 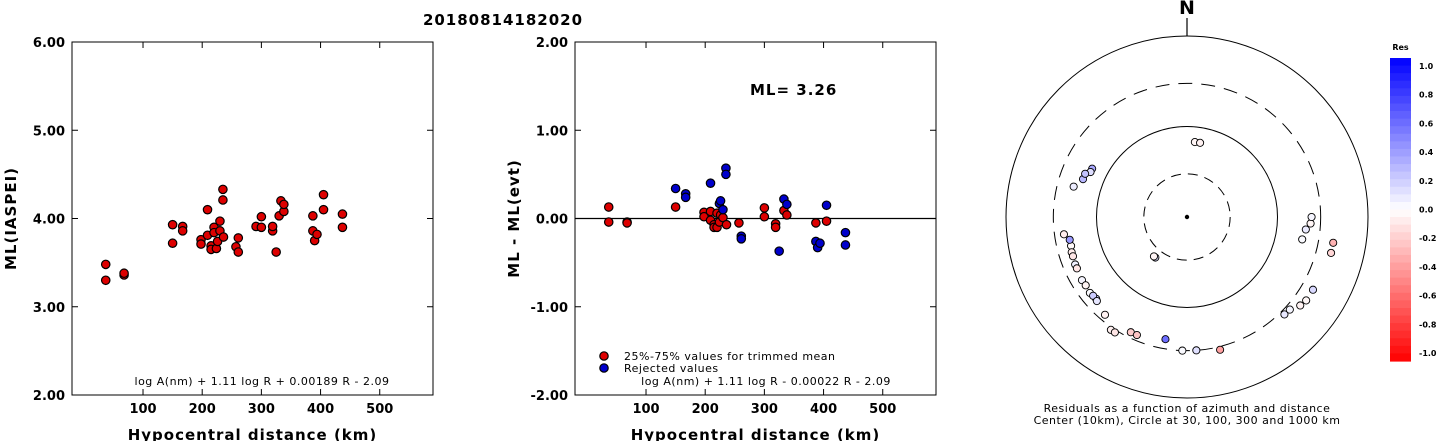 What do you see at coordinates (253, 433) in the screenshot?
I see `x-axis-label: Hypocentral distance (km)` at bounding box center [253, 433].